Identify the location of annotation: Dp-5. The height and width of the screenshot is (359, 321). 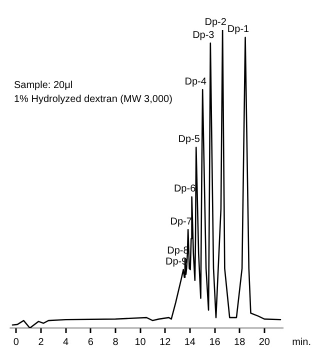
(189, 140).